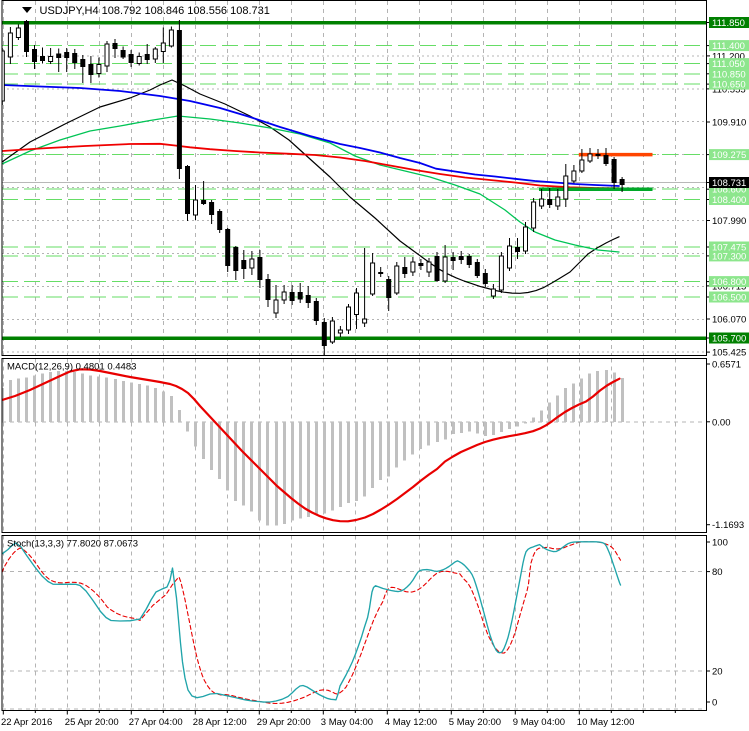  What do you see at coordinates (729, 256) in the screenshot?
I see `svg-text: 107.300` at bounding box center [729, 256].